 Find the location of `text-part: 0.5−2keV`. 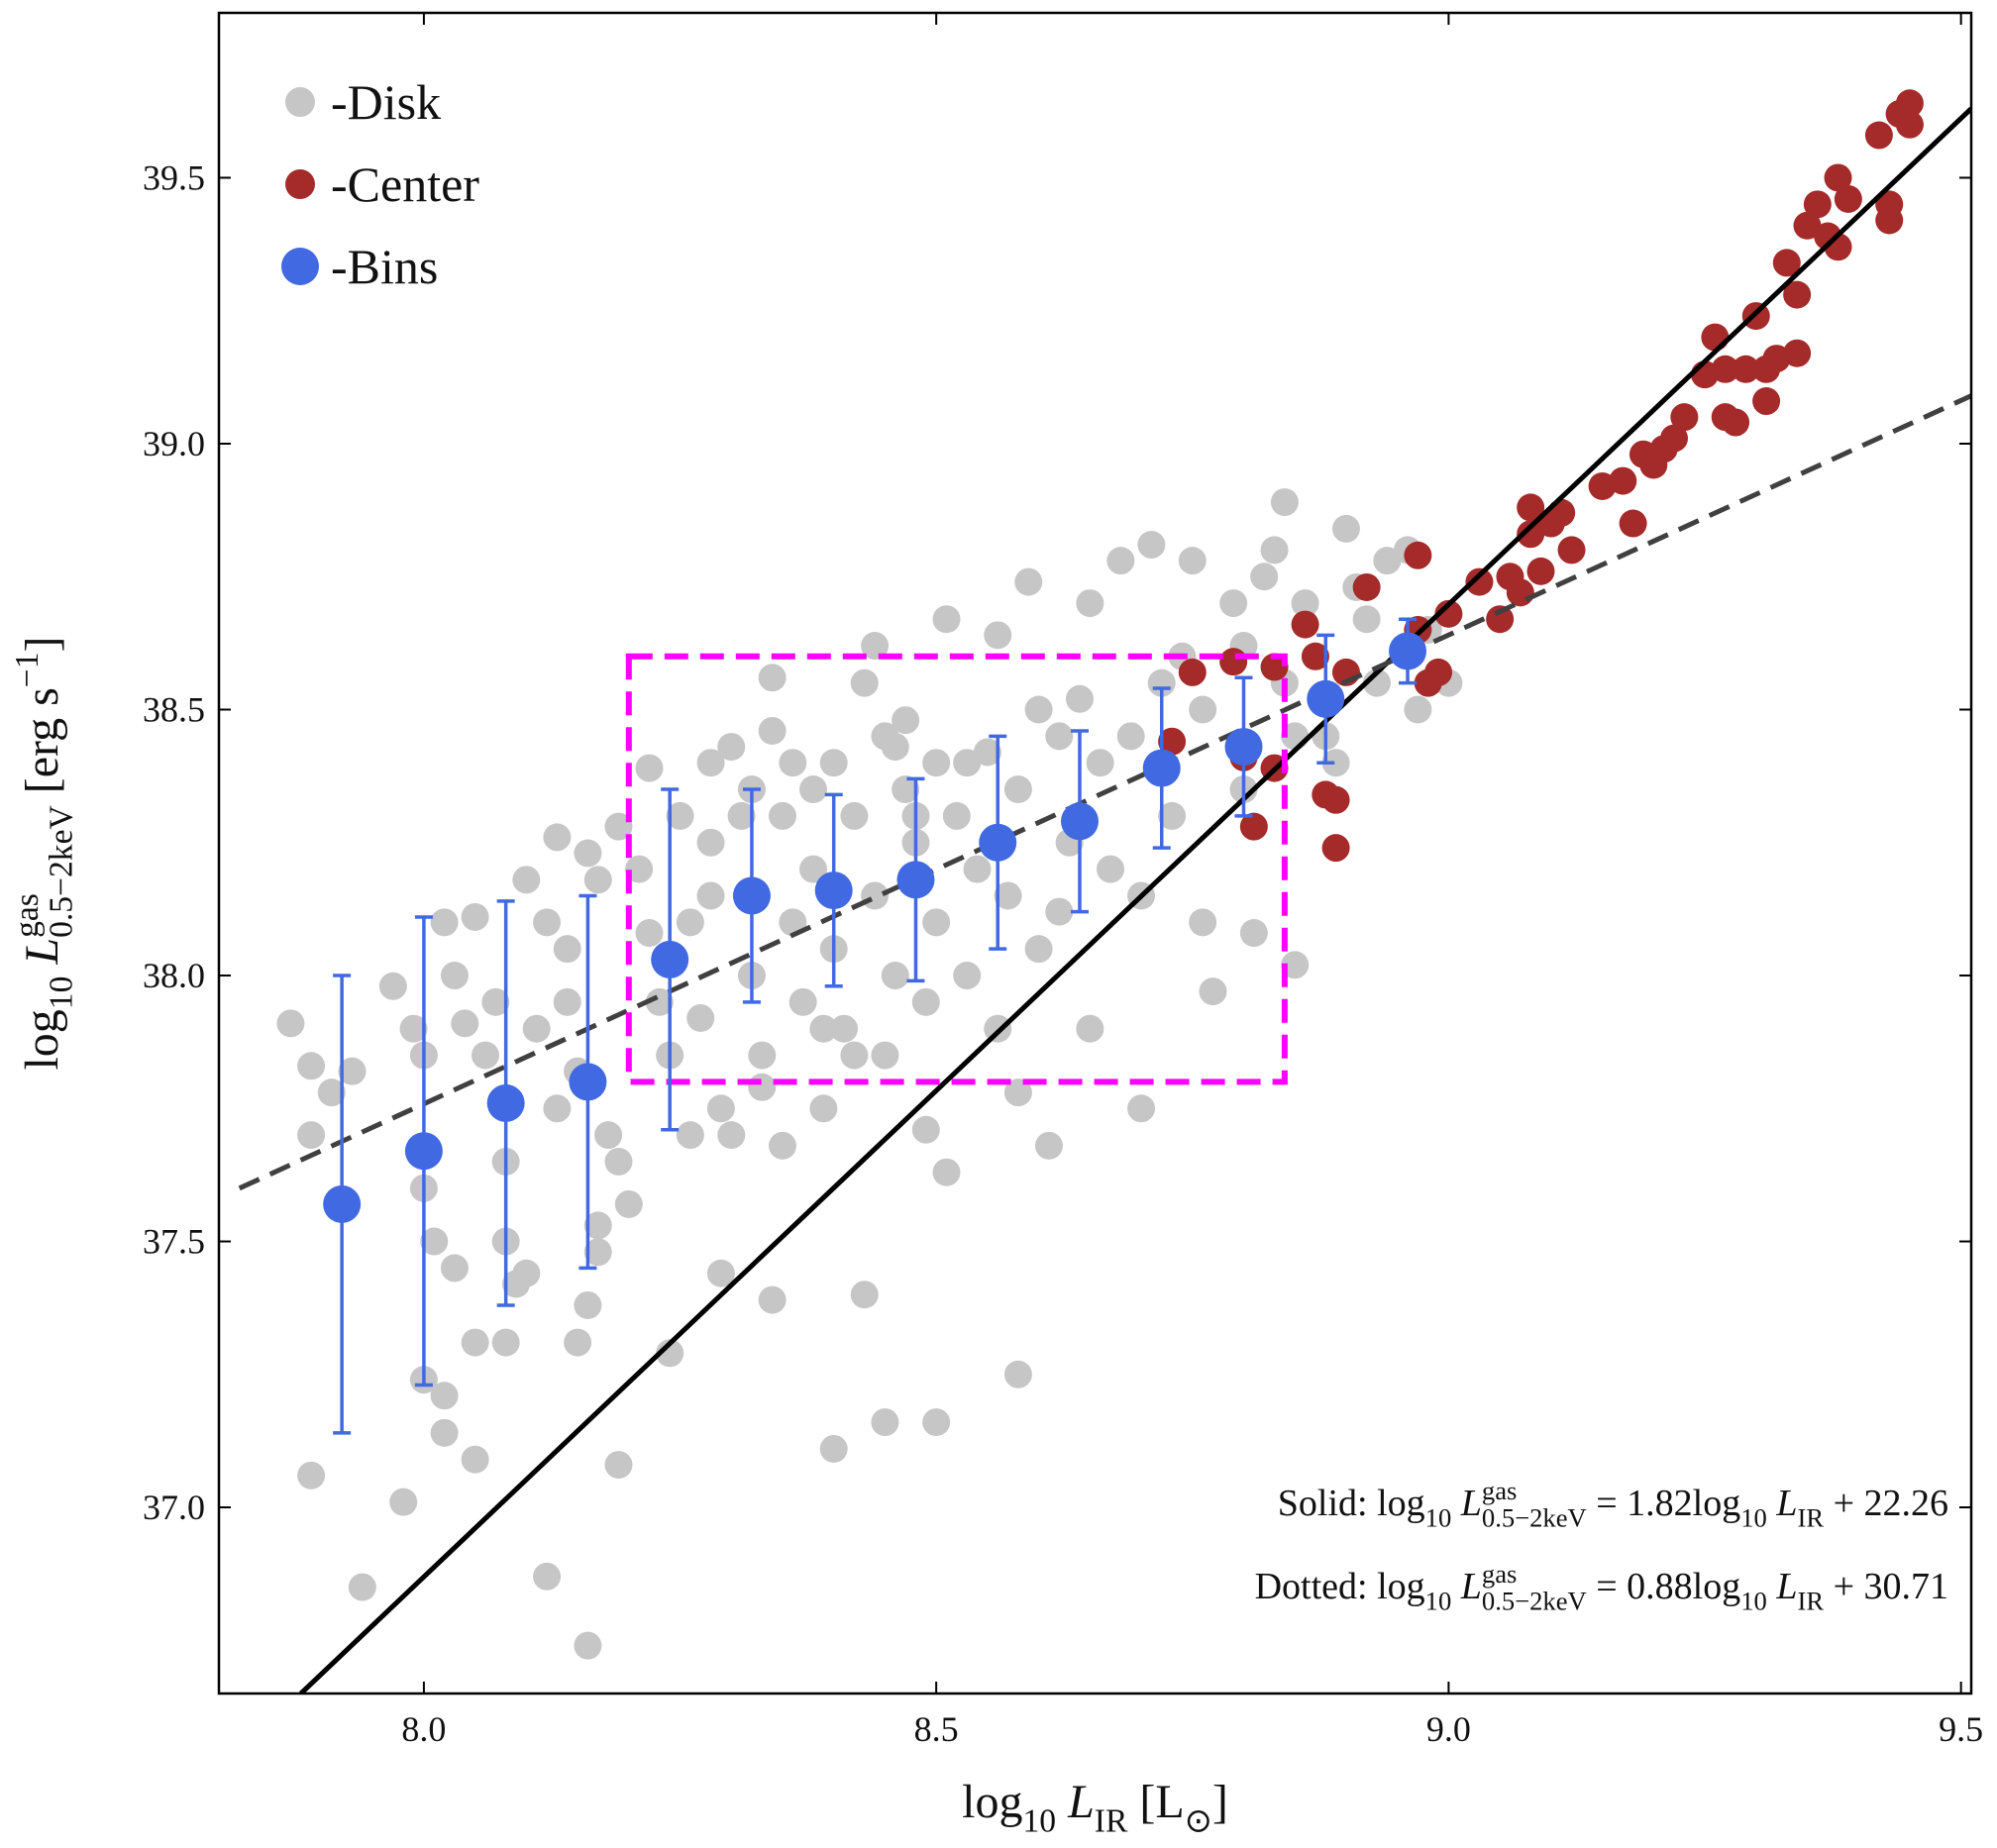

text-part: 0.5−2keV is located at coordinates (1534, 1517).